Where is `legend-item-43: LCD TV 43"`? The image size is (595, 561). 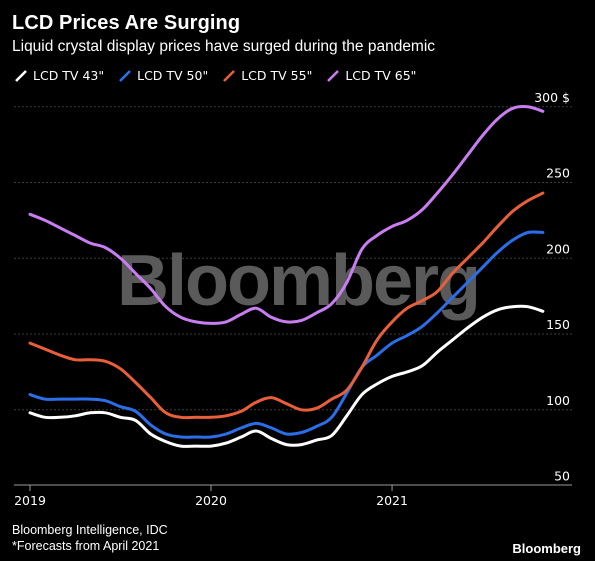
legend-item-43: LCD TV 43" is located at coordinates (59, 75).